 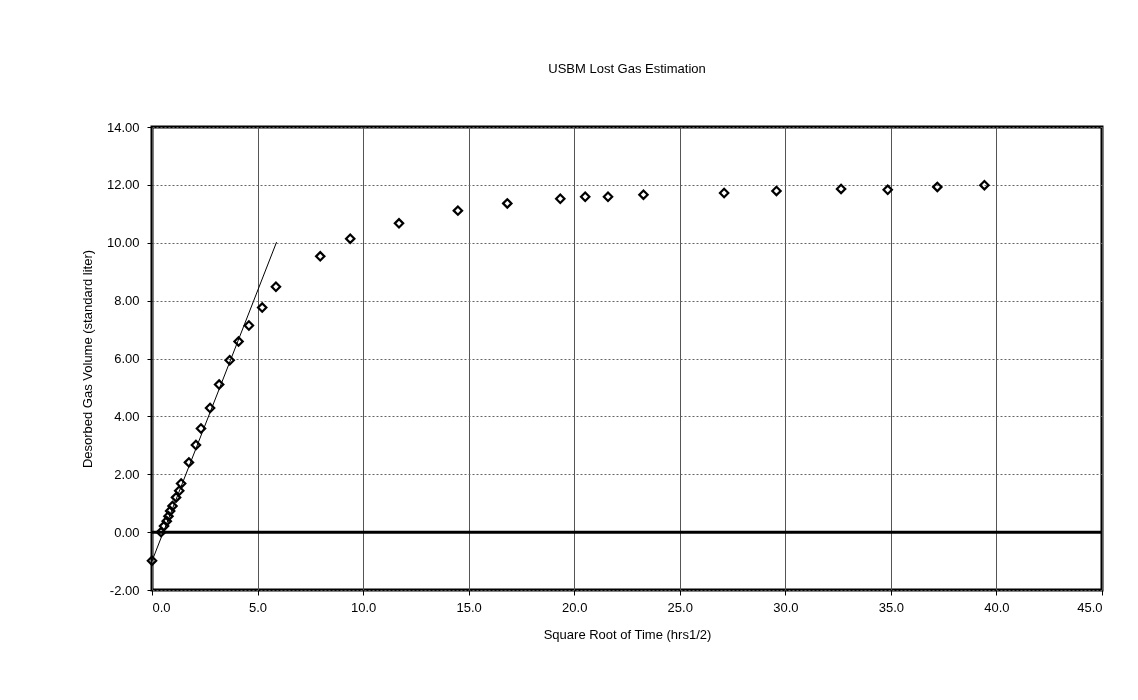 What do you see at coordinates (627, 68) in the screenshot?
I see `chart-title: USBM Lost Gas Estimation` at bounding box center [627, 68].